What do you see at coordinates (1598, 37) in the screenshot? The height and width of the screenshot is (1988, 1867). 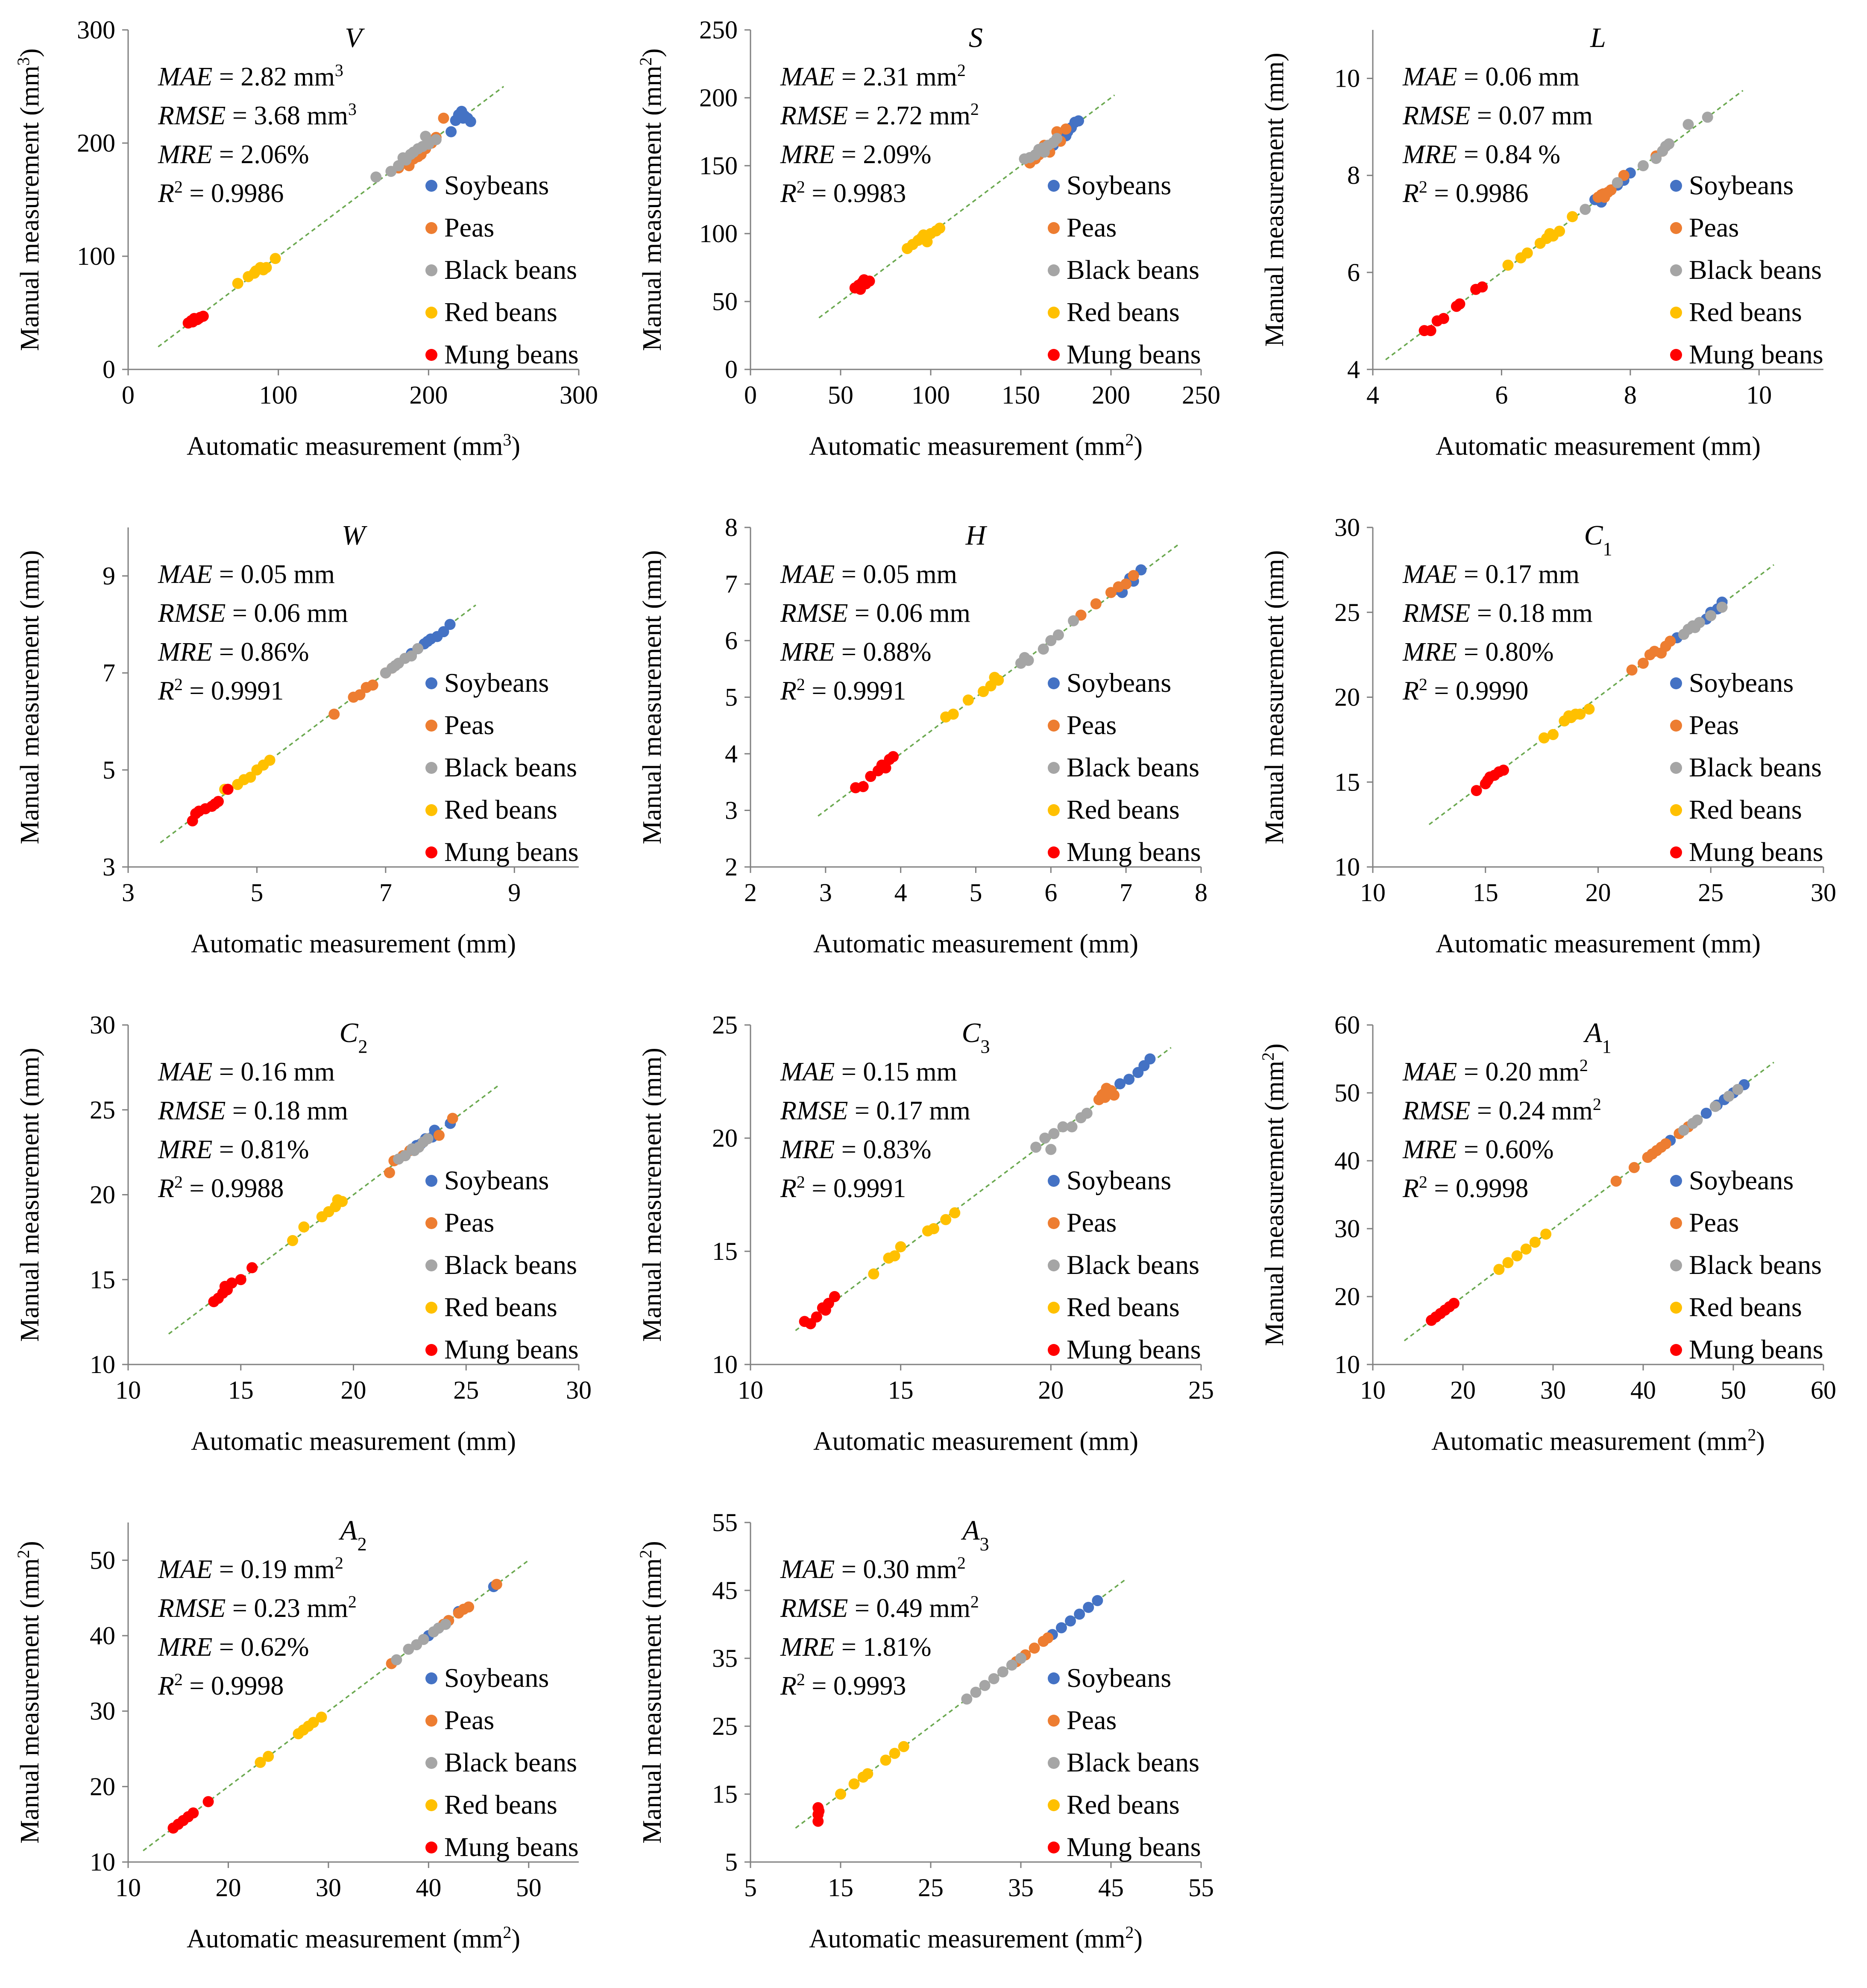 I see `chart-title: L` at bounding box center [1598, 37].